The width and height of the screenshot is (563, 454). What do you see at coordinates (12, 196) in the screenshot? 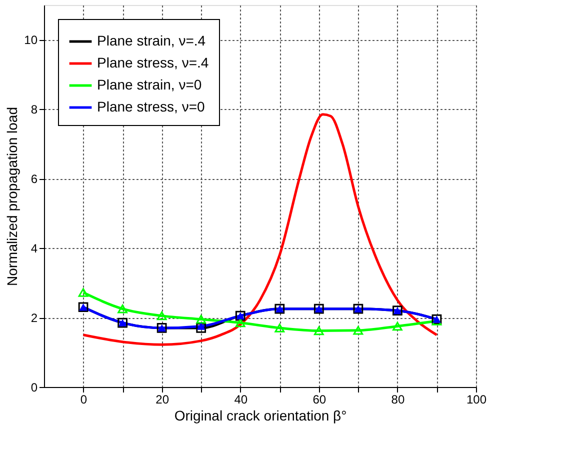
I see `y-axis-title: Normalized propagation load` at bounding box center [12, 196].